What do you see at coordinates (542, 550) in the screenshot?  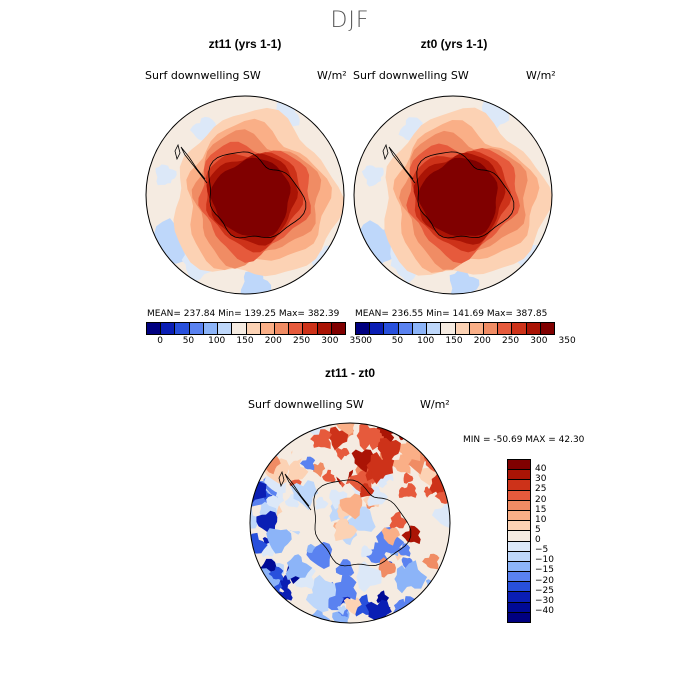 I see `colorbar-tick-label: −5` at bounding box center [542, 550].